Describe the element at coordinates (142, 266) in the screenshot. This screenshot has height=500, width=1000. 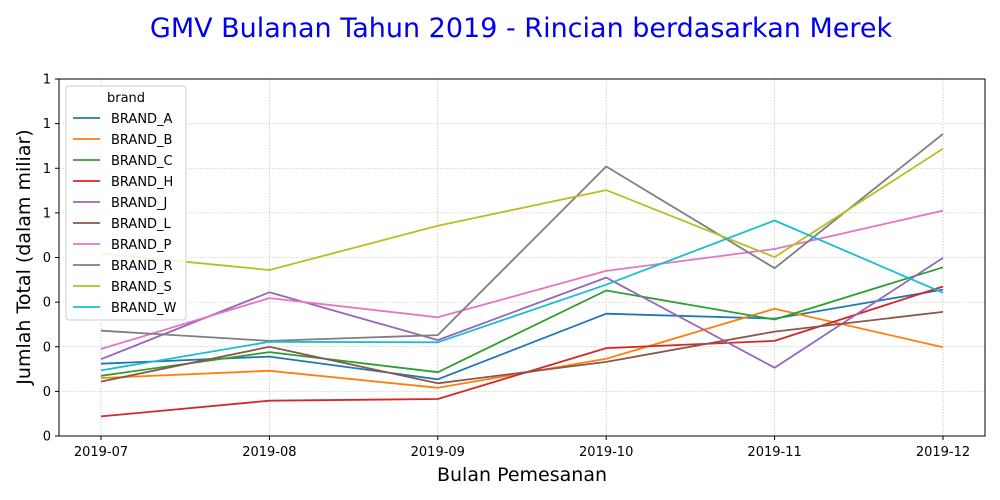
I see `legend-label-brand-r: BRAND_R` at that location.